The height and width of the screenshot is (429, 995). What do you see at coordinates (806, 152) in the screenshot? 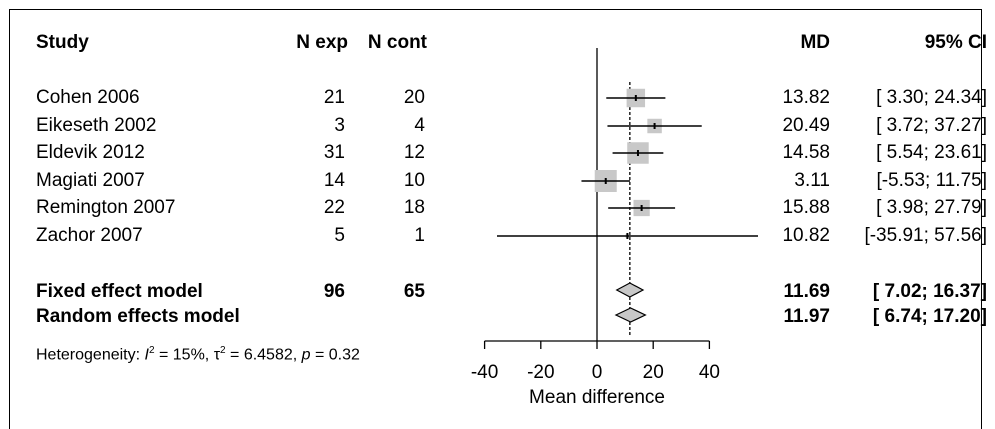
I see `study-md: 14.58` at bounding box center [806, 152].